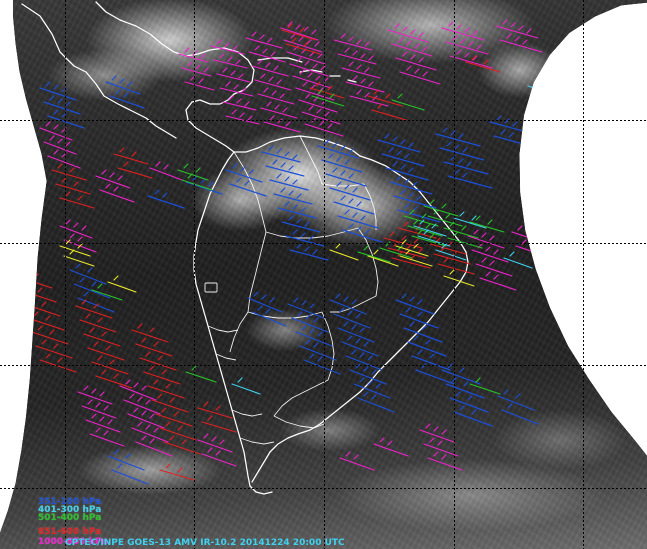  Describe the element at coordinates (70, 502) in the screenshot. I see `legend-label: 351-100 hPa` at that location.